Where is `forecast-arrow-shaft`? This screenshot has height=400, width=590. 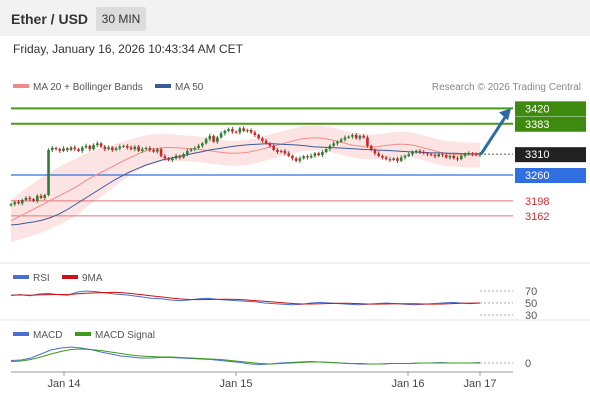
forecast-arrow-shaft is located at coordinates (494, 134).